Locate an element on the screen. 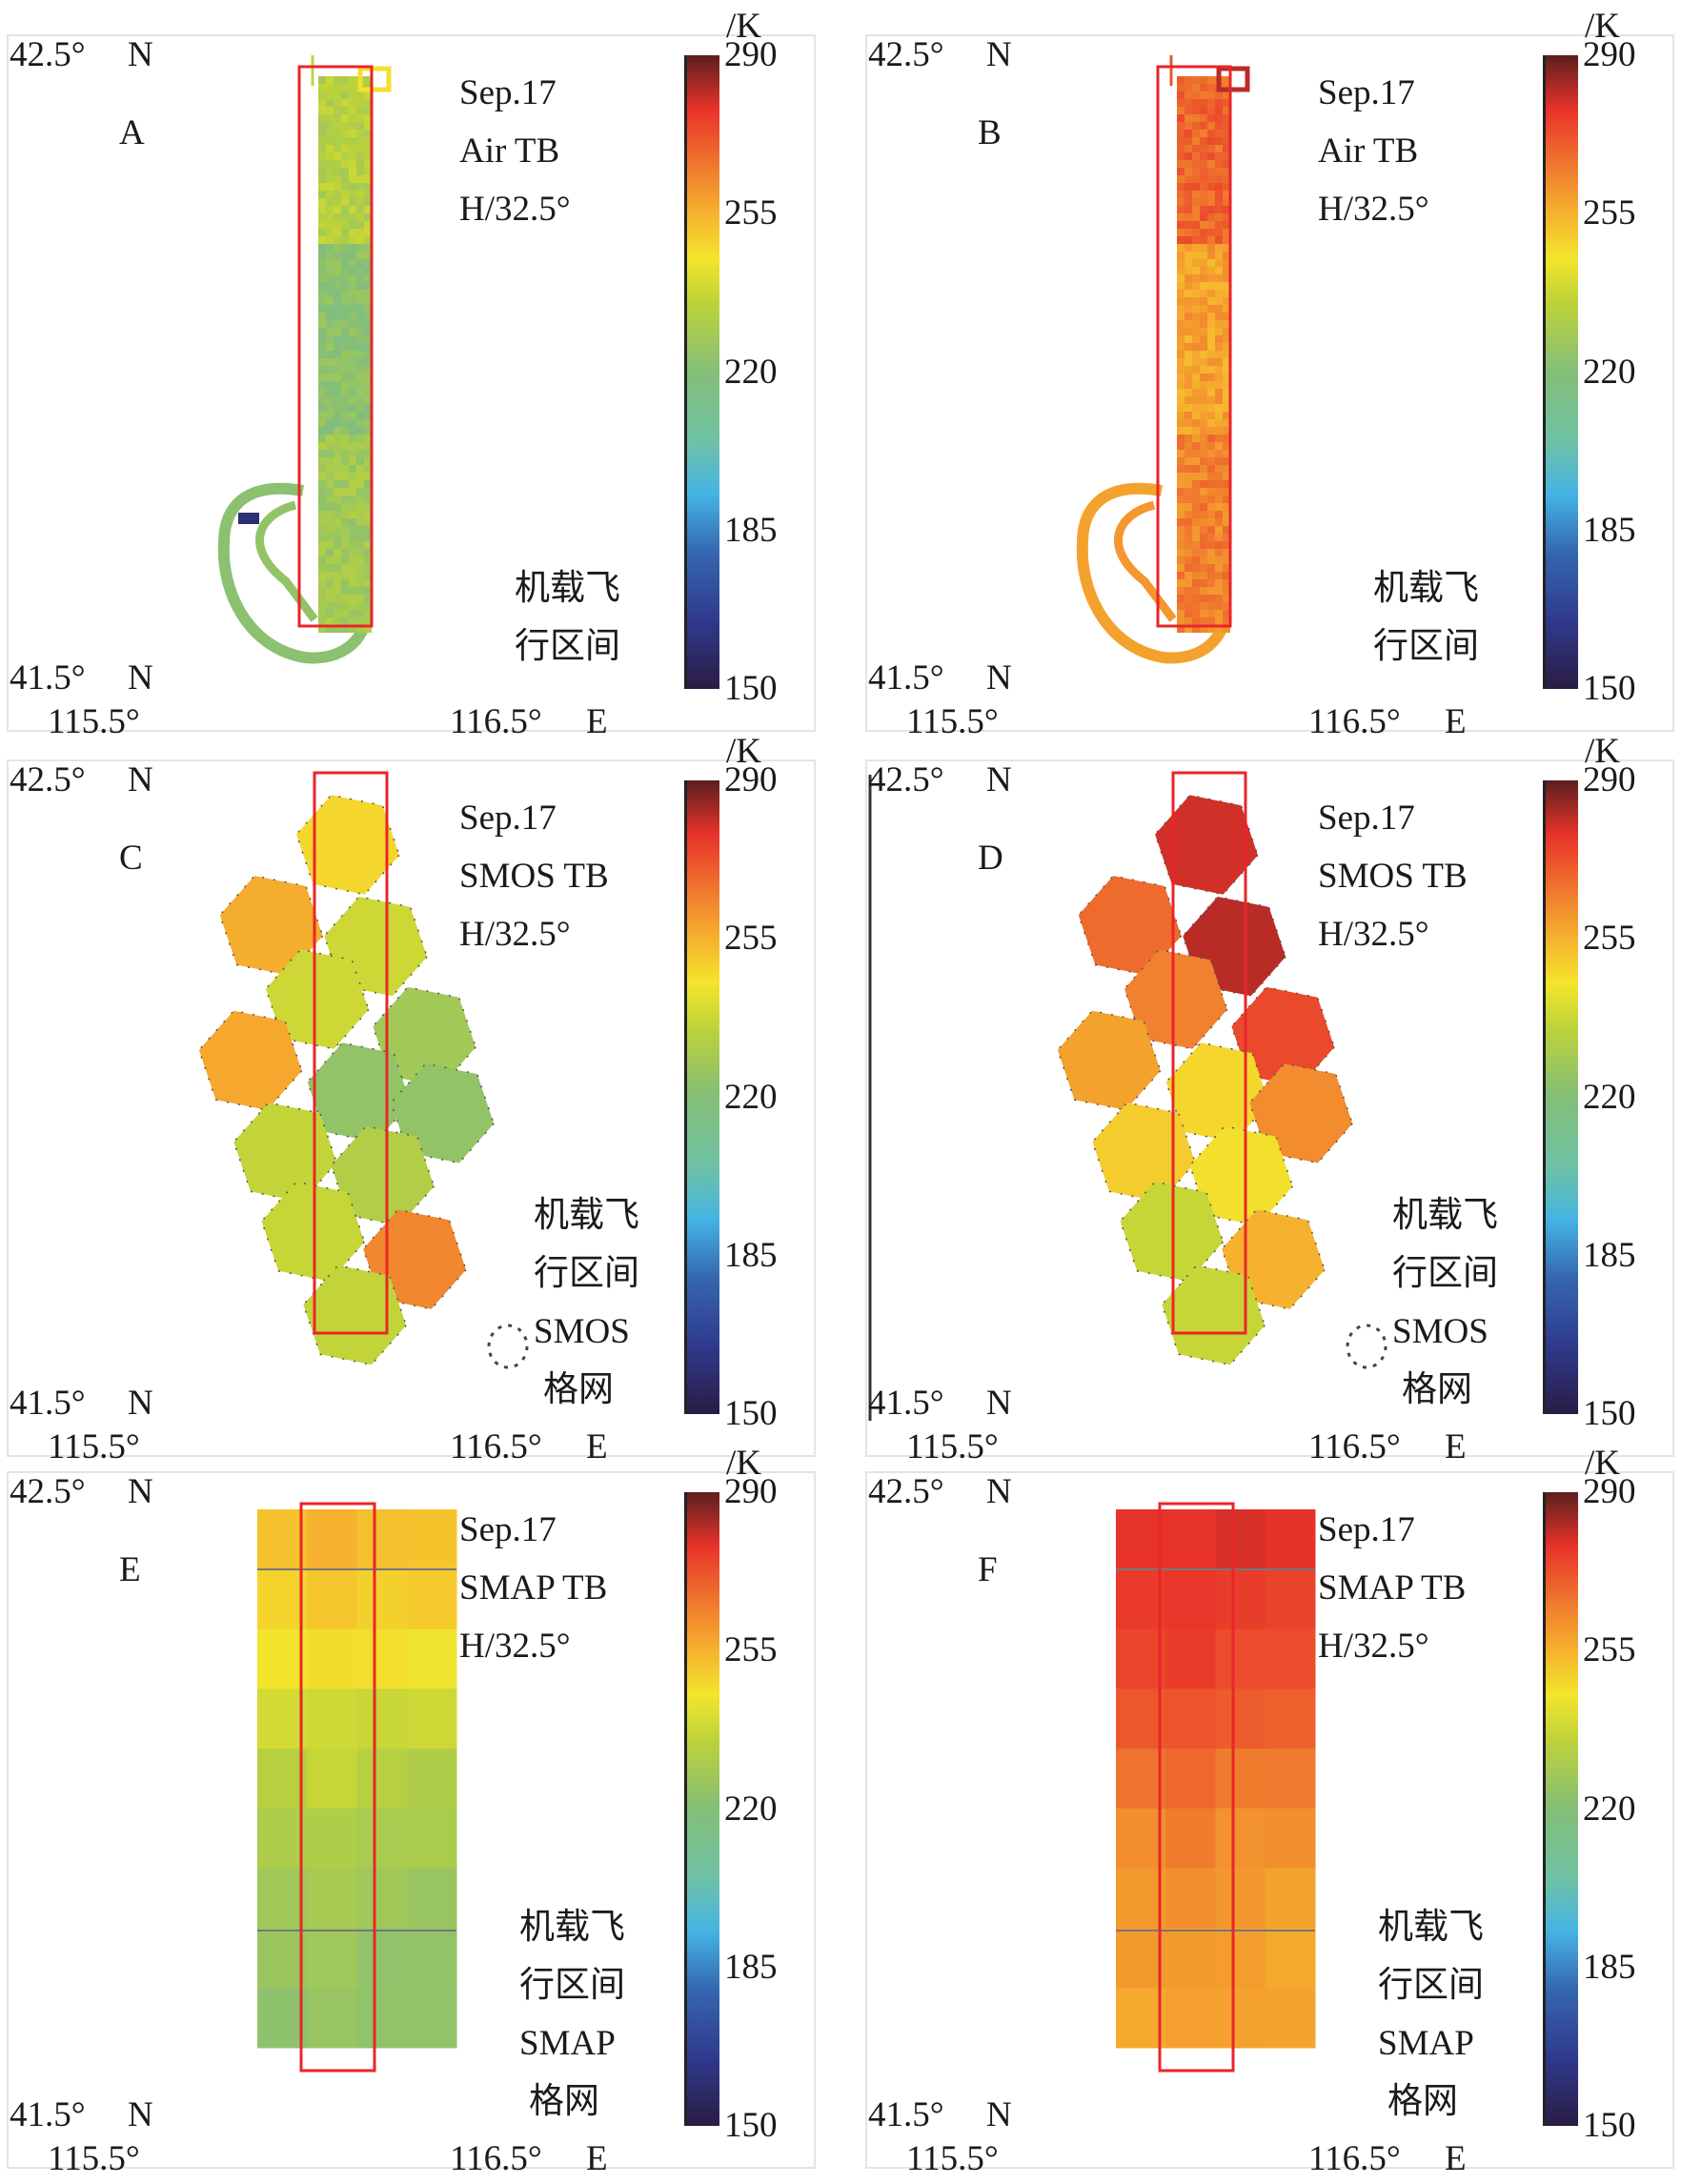 The height and width of the screenshot is (2184, 1681). legend-text: 机载飞 is located at coordinates (567, 588).